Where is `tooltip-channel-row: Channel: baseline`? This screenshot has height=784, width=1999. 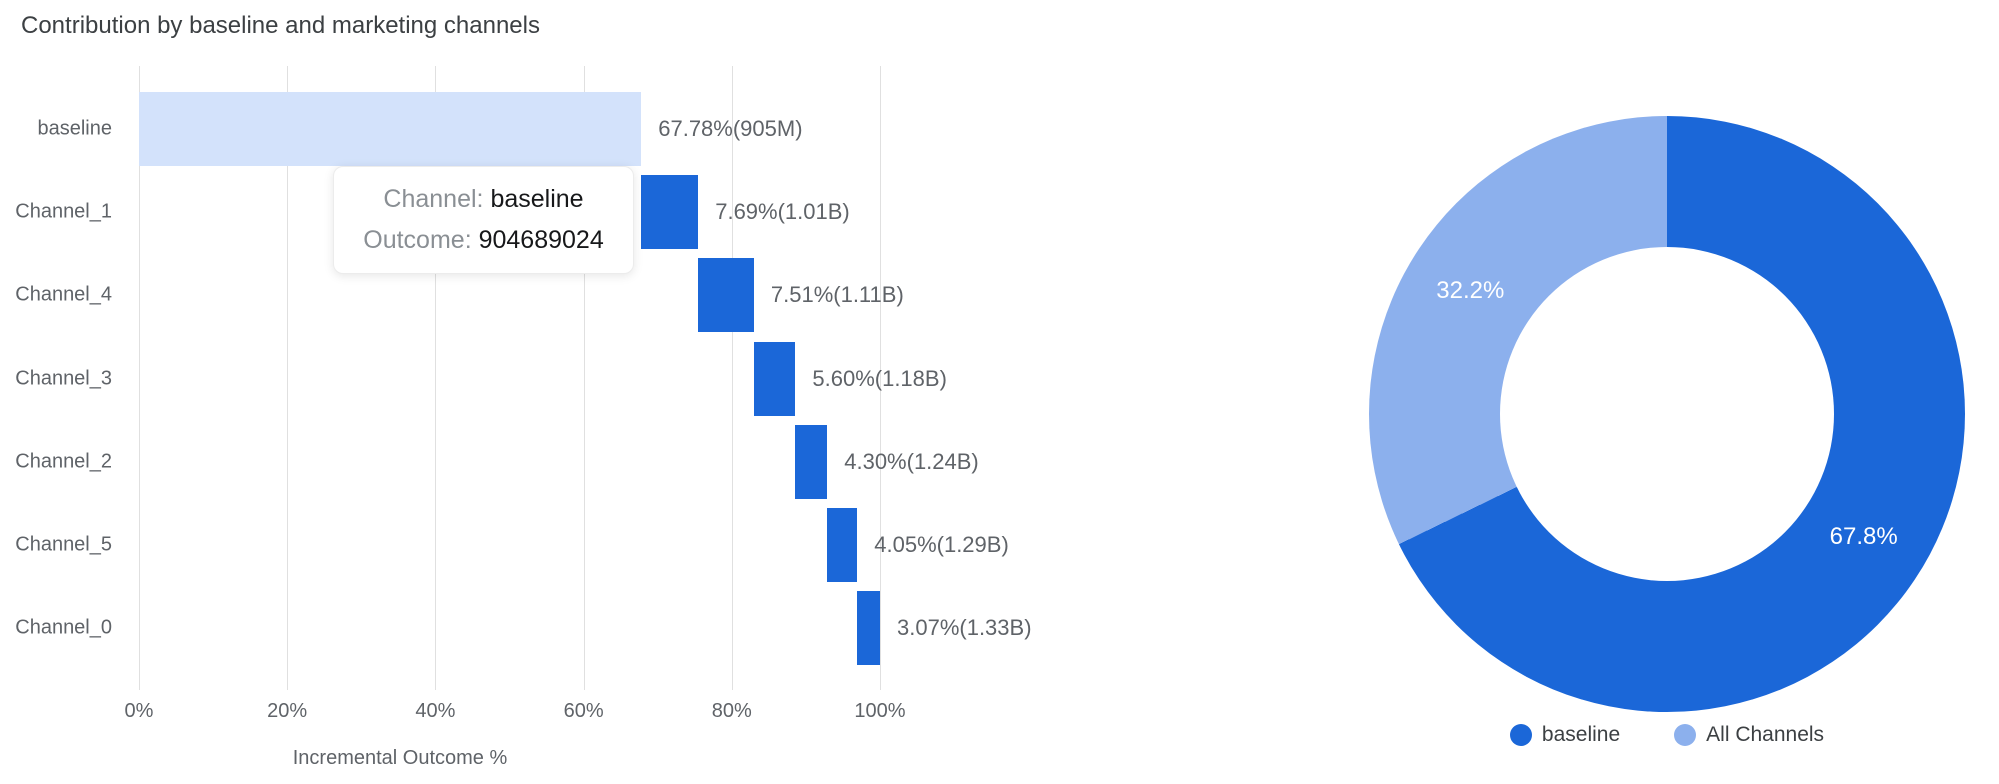
tooltip-channel-row: Channel: baseline is located at coordinates (483, 199).